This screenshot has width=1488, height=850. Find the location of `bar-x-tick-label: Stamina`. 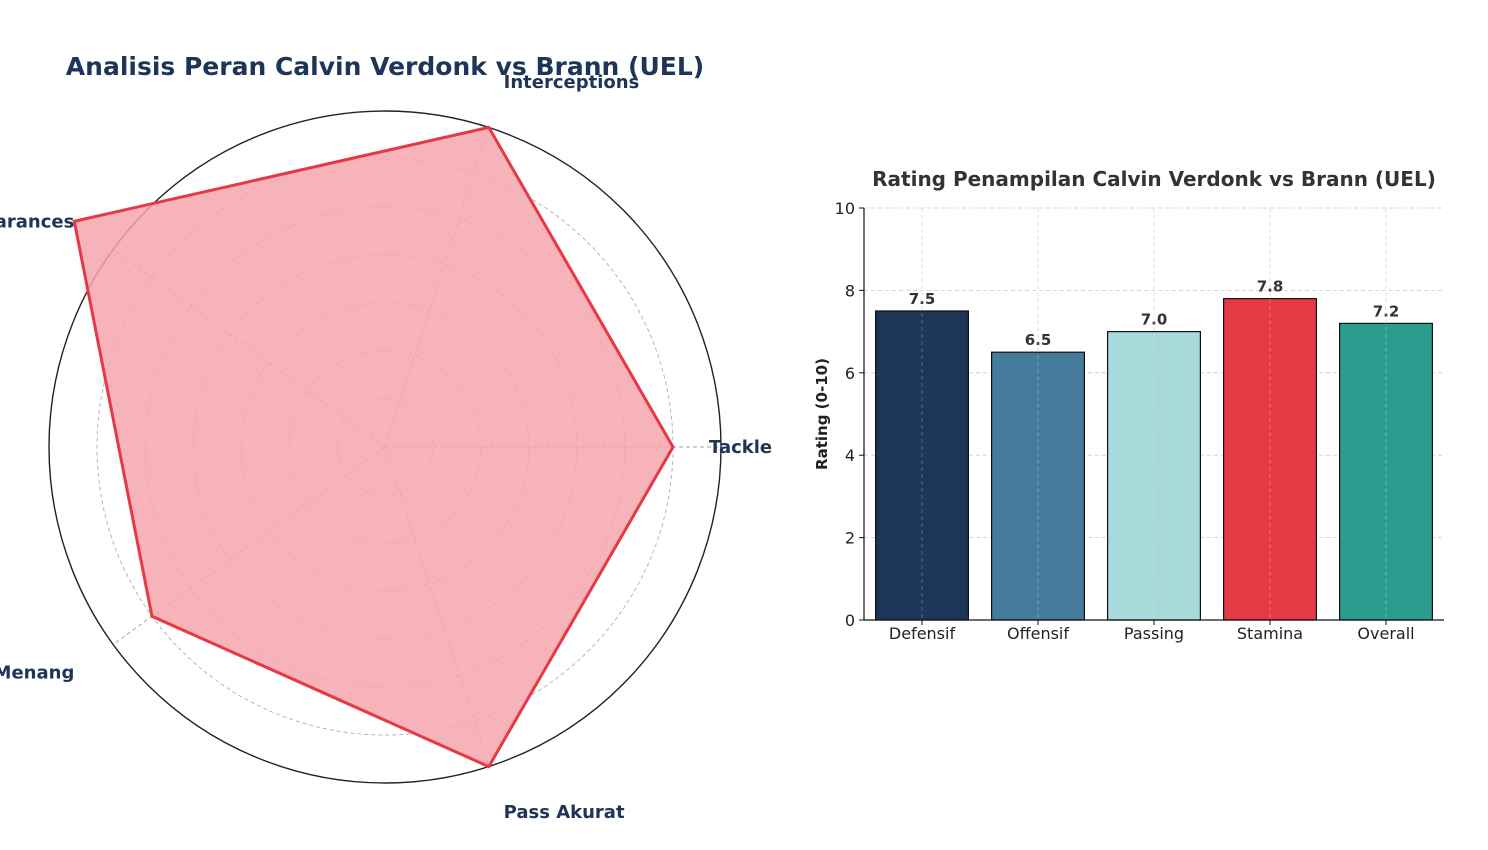

bar-x-tick-label: Stamina is located at coordinates (1270, 633).